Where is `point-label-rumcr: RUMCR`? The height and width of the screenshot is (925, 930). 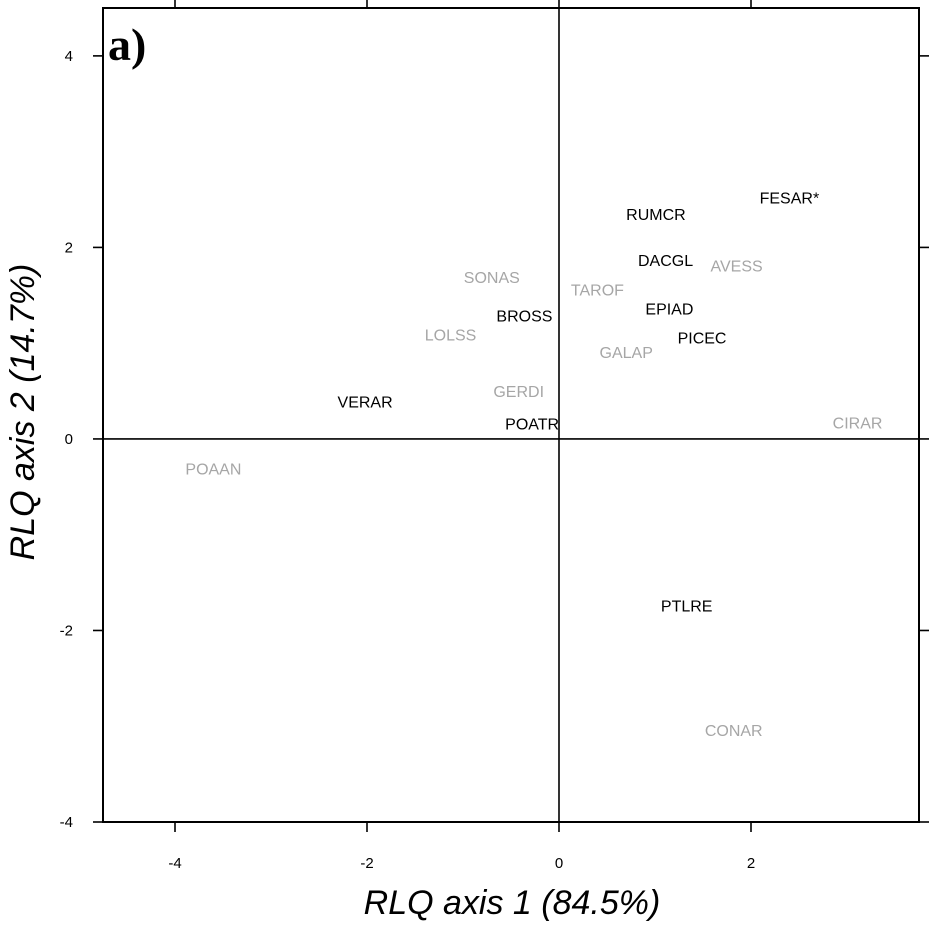
point-label-rumcr: RUMCR is located at coordinates (656, 215).